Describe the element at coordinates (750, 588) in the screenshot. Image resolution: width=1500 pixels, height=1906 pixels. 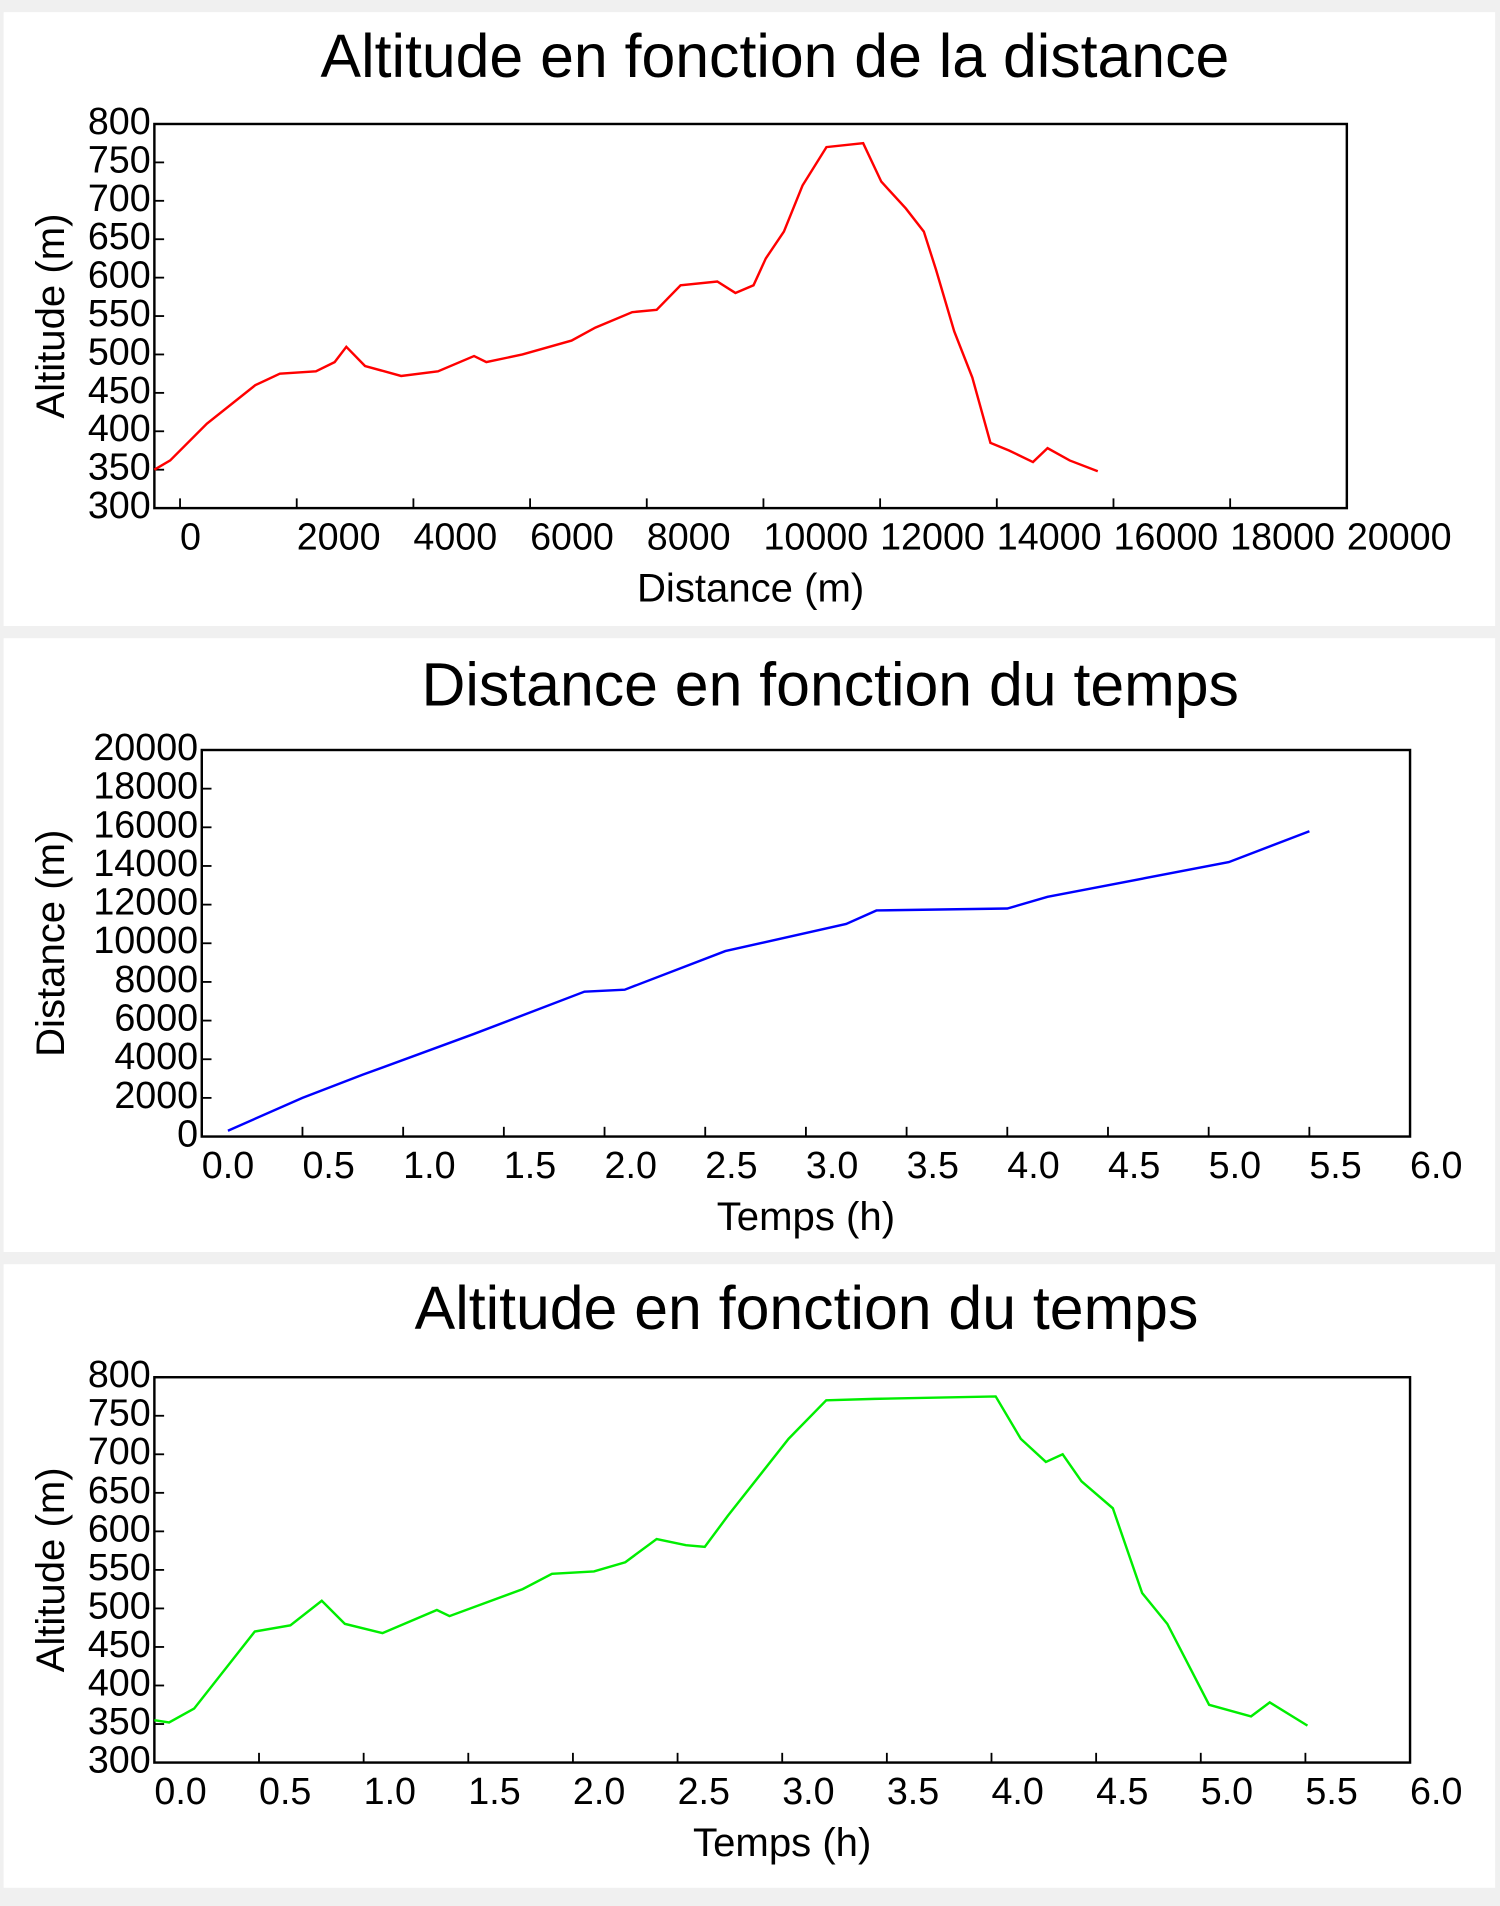
I see `x-axis-label: Distance (m)` at that location.